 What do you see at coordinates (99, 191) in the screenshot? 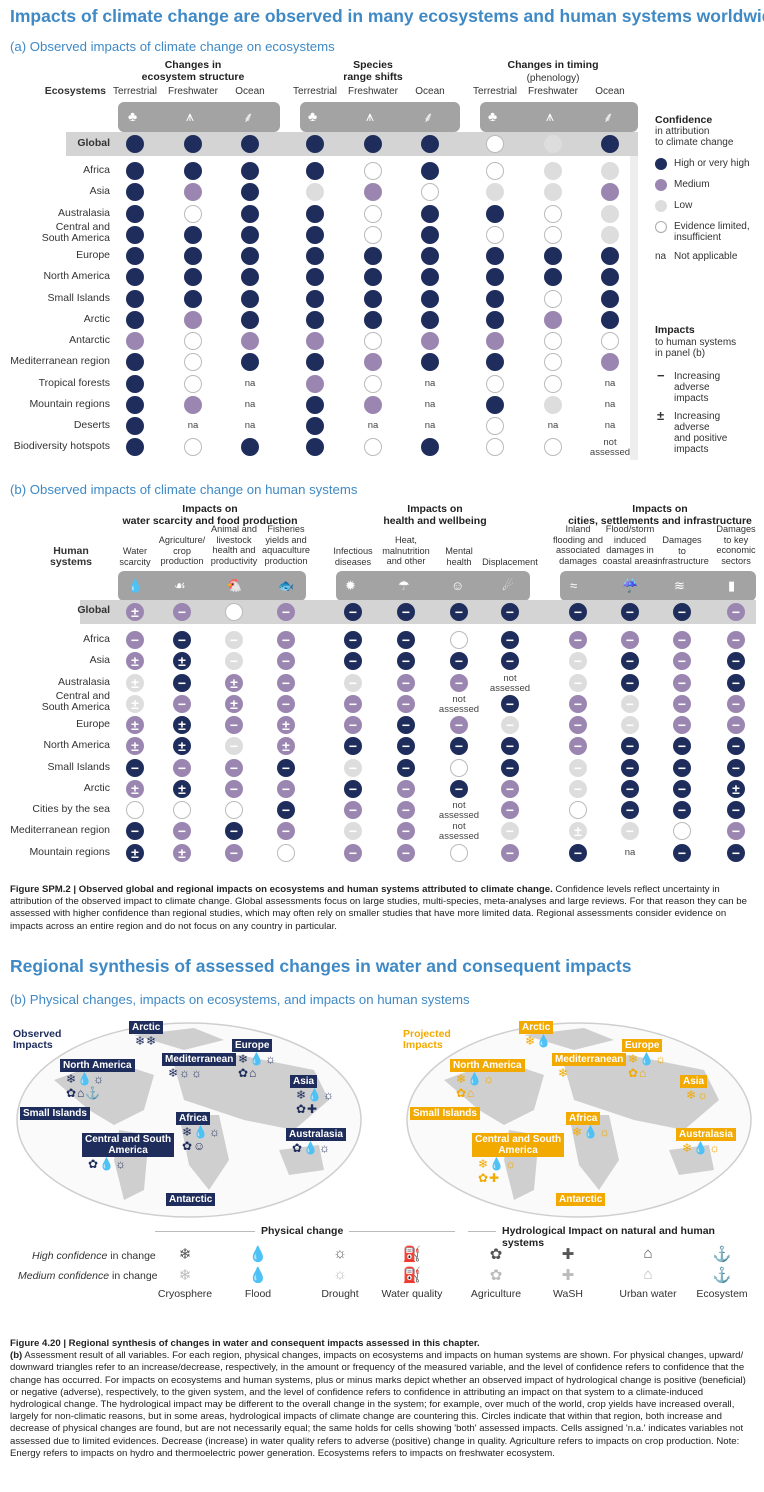
I see `panel-a-row-label: Asia` at bounding box center [99, 191].